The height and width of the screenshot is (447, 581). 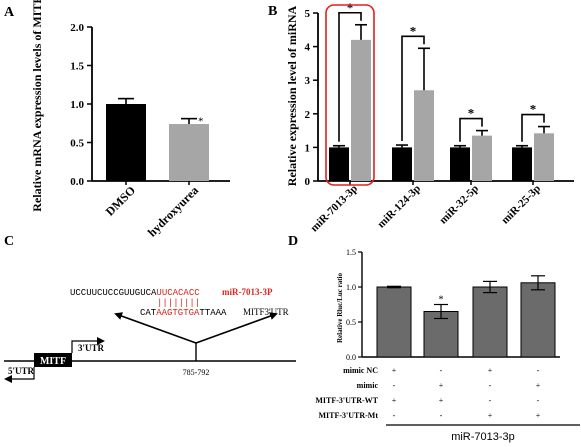 I want to click on right-pointer-arrow, so click(x=236, y=328).